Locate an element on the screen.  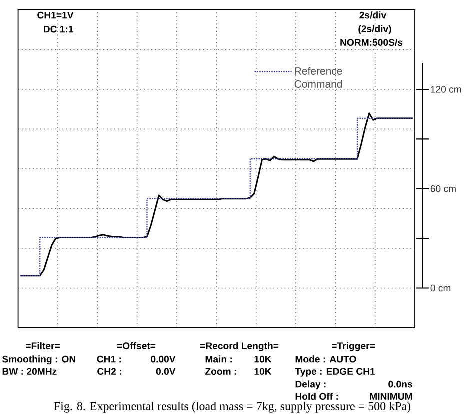
text: Mode : AUTO is located at coordinates (326, 359).